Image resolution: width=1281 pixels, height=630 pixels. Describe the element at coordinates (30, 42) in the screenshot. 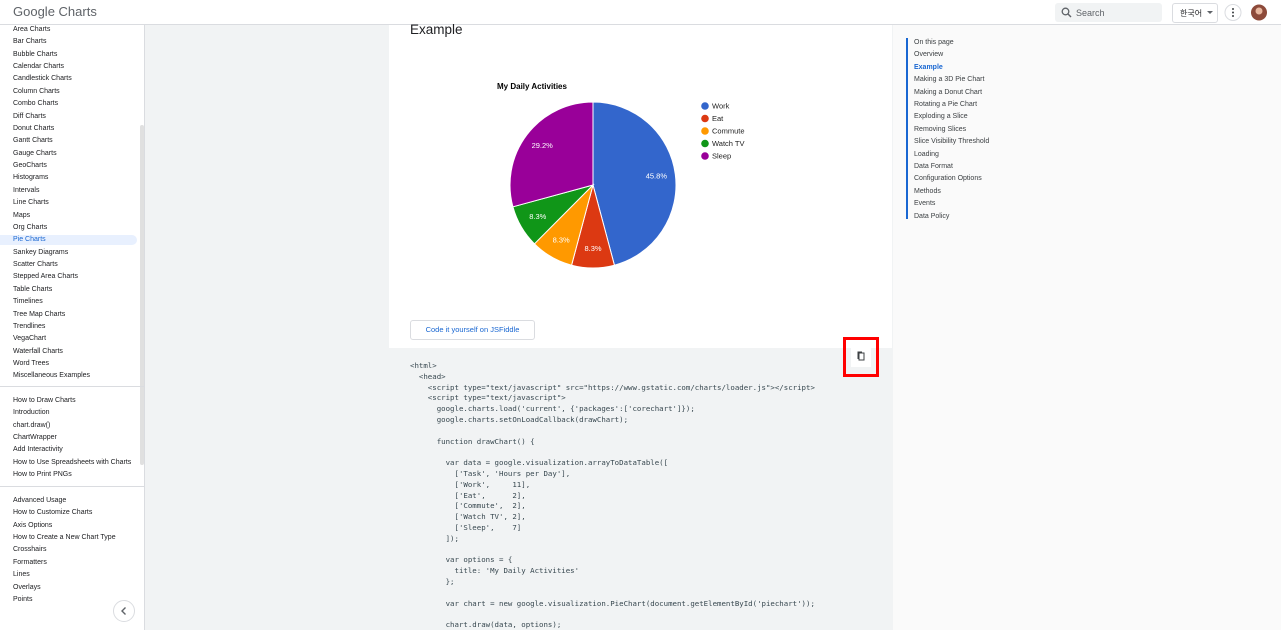

I see `nav-link: Bar Charts` at that location.